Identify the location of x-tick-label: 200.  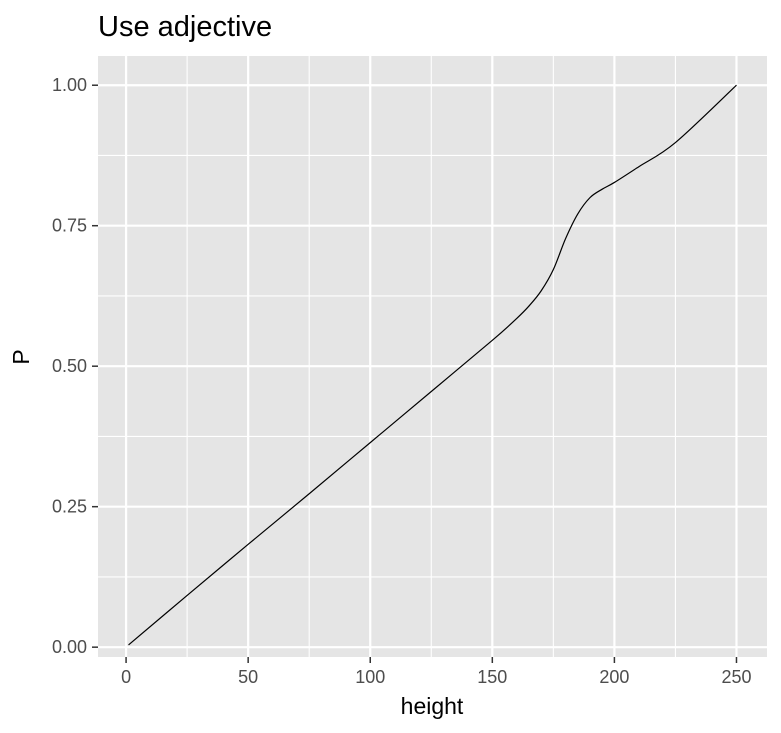
(614, 677).